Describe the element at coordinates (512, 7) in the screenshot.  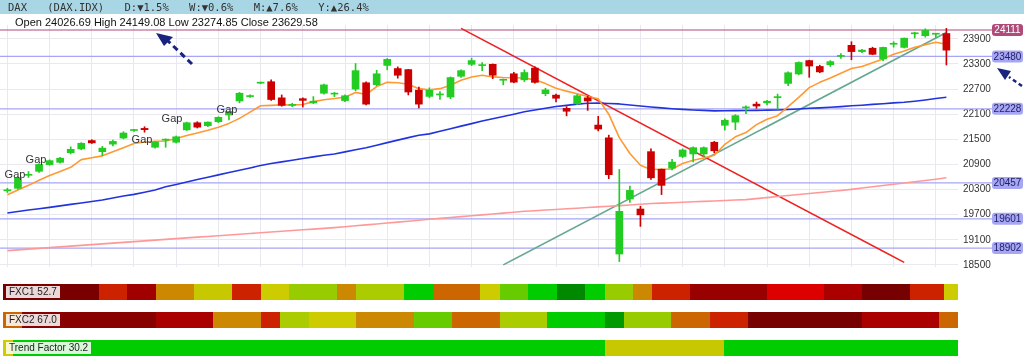
I see `chart-title: DAX (DAX.IDX) D:▼1.5% W:▼0.6% M:▲7.6% Y:▲26.4%` at that location.